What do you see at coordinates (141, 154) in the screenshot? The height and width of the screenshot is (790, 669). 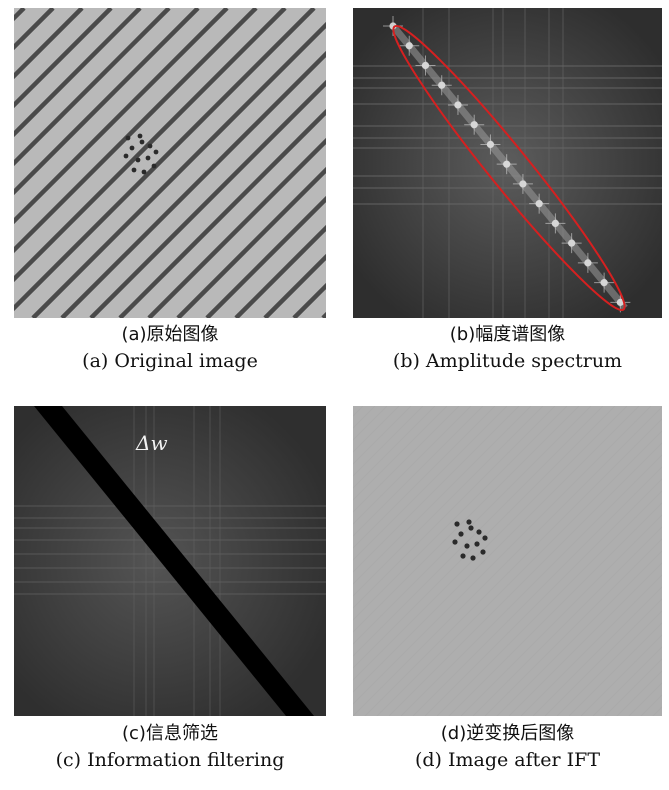 I see `dot-cluster` at bounding box center [141, 154].